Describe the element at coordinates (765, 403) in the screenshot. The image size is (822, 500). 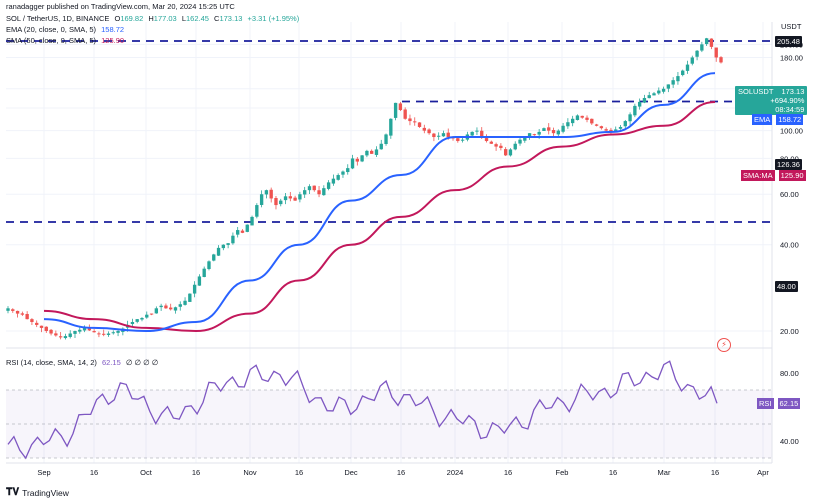
I see `rsi-tag: RSI` at that location.